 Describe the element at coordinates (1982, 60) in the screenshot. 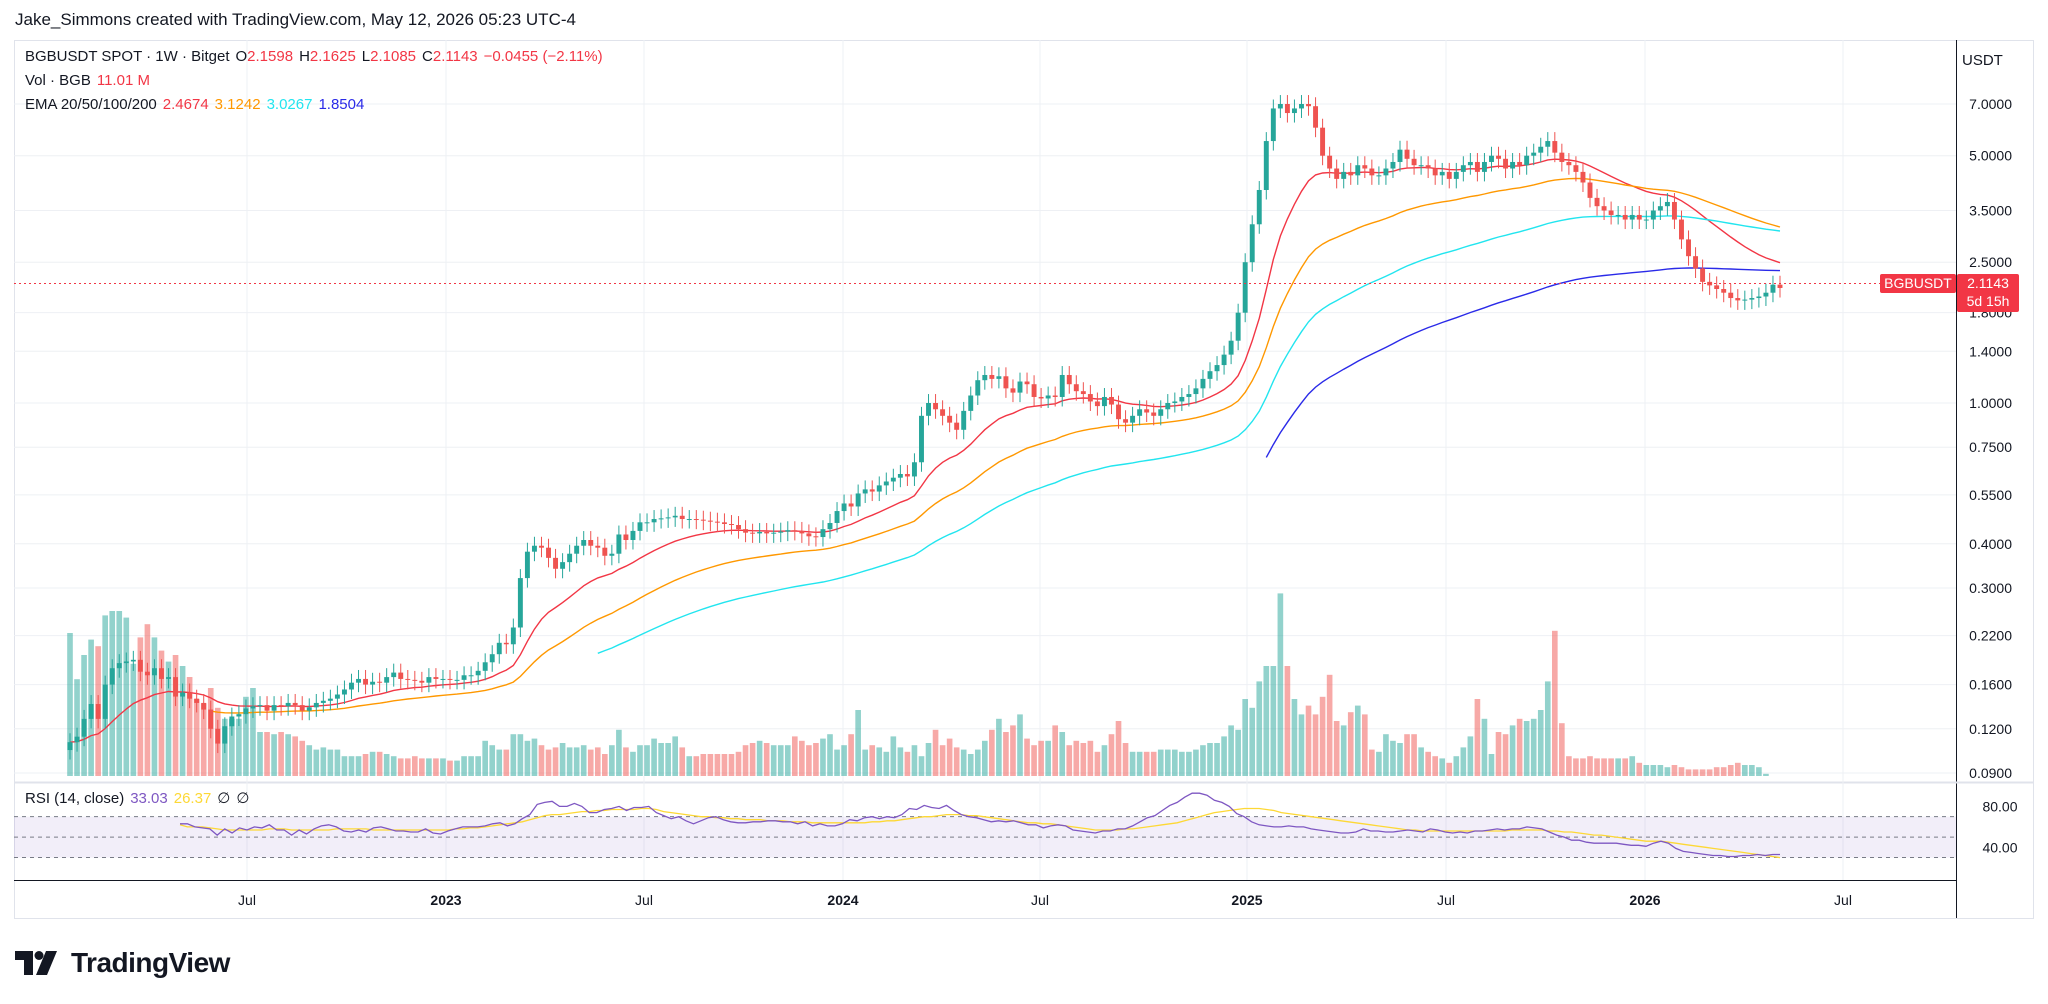

I see `currency-label: USDT` at that location.